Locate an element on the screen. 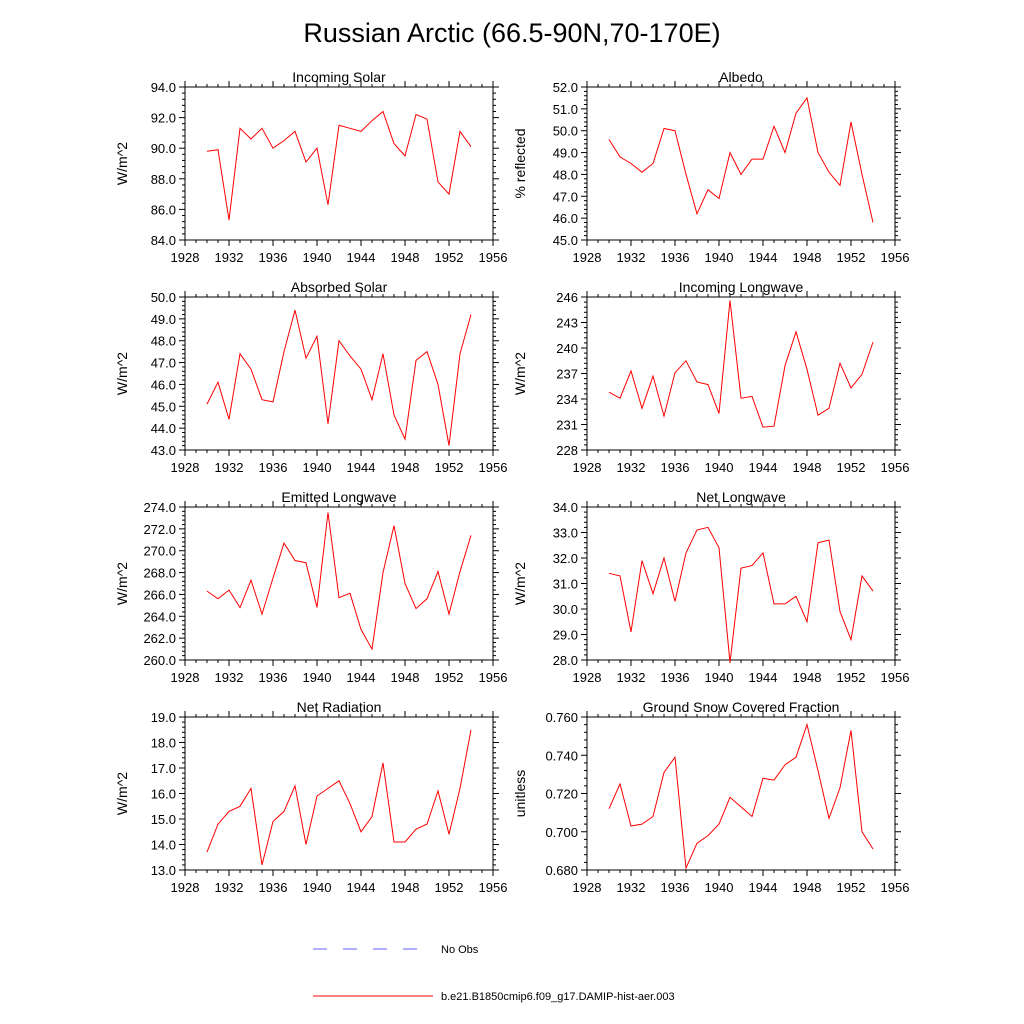  panel-title: Absorbed Solar is located at coordinates (339, 287).